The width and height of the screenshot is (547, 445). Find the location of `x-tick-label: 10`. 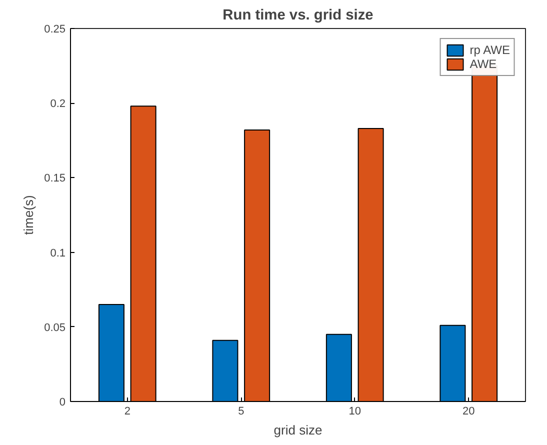

x-tick-label: 10 is located at coordinates (355, 412).